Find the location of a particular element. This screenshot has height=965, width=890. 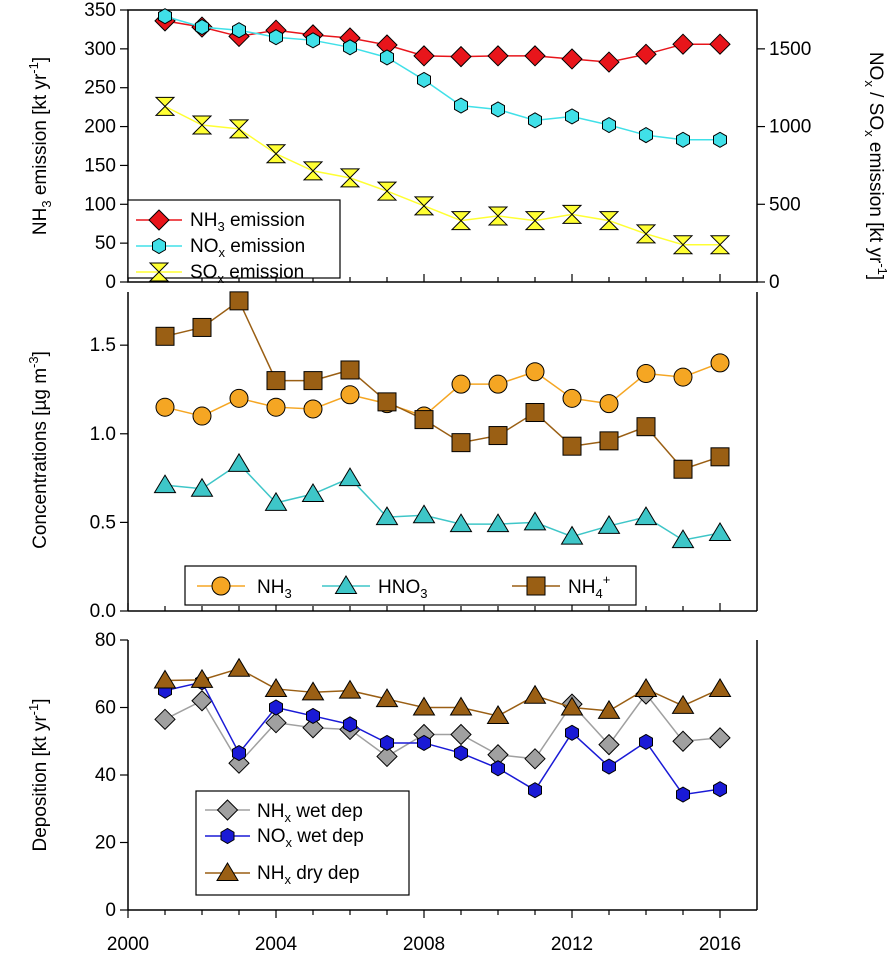

line-nh4 is located at coordinates (442, 385).